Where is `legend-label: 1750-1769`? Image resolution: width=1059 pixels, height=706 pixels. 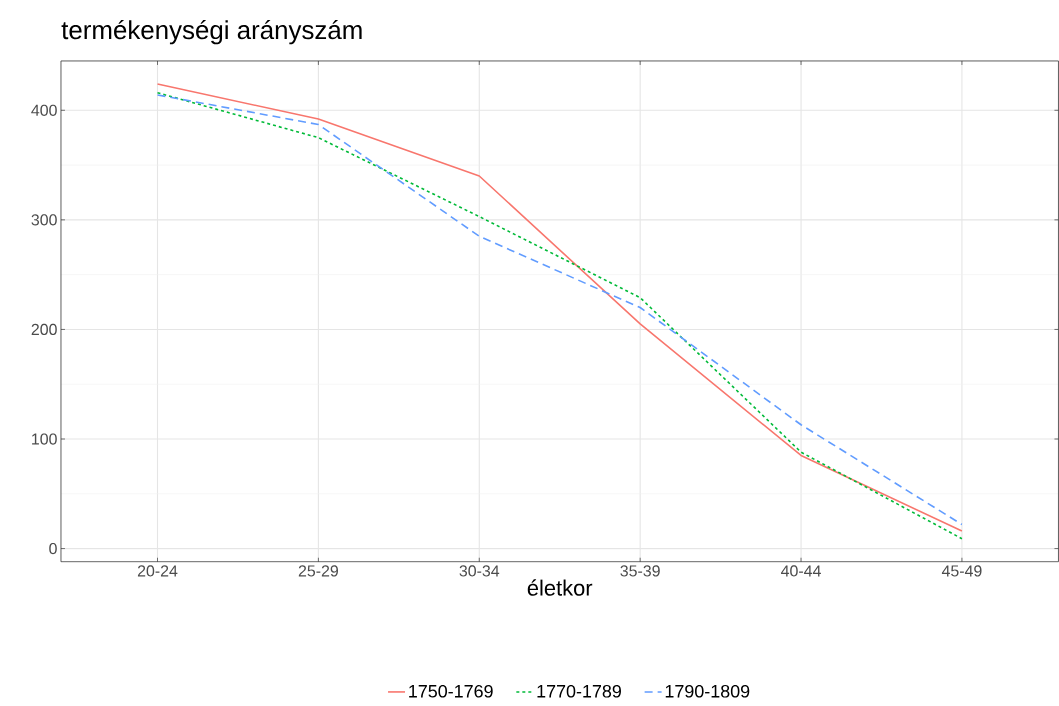 legend-label: 1750-1769 is located at coordinates (451, 691).